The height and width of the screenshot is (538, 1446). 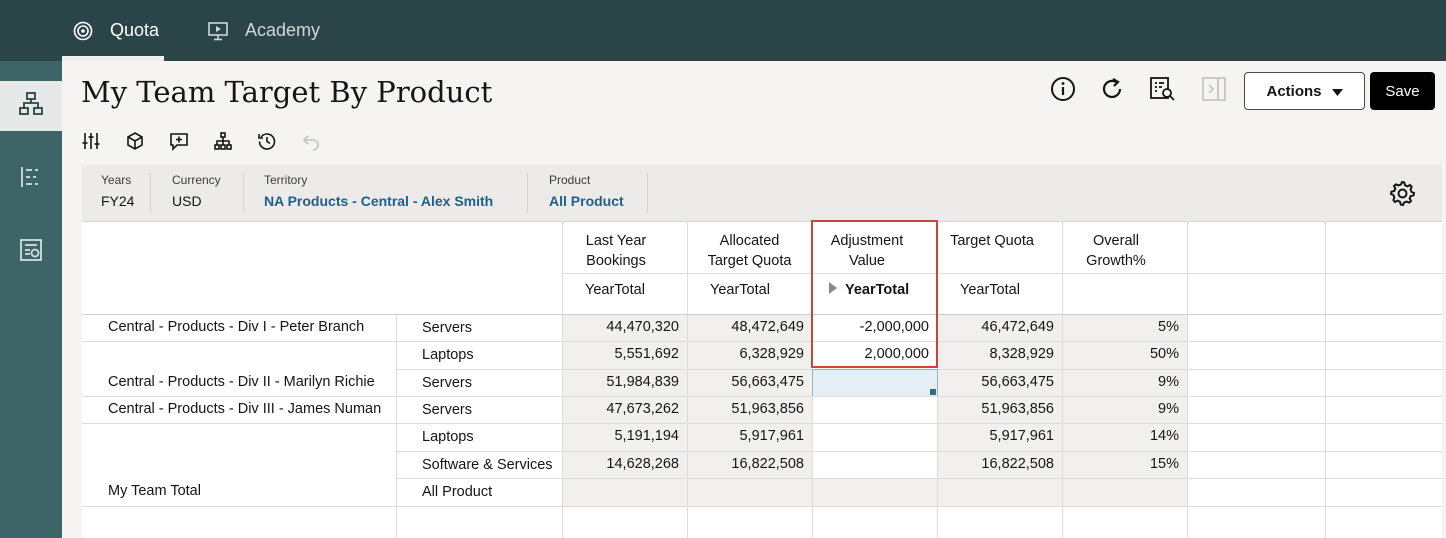 I want to click on rail-hierarchy-button, so click(x=31, y=106).